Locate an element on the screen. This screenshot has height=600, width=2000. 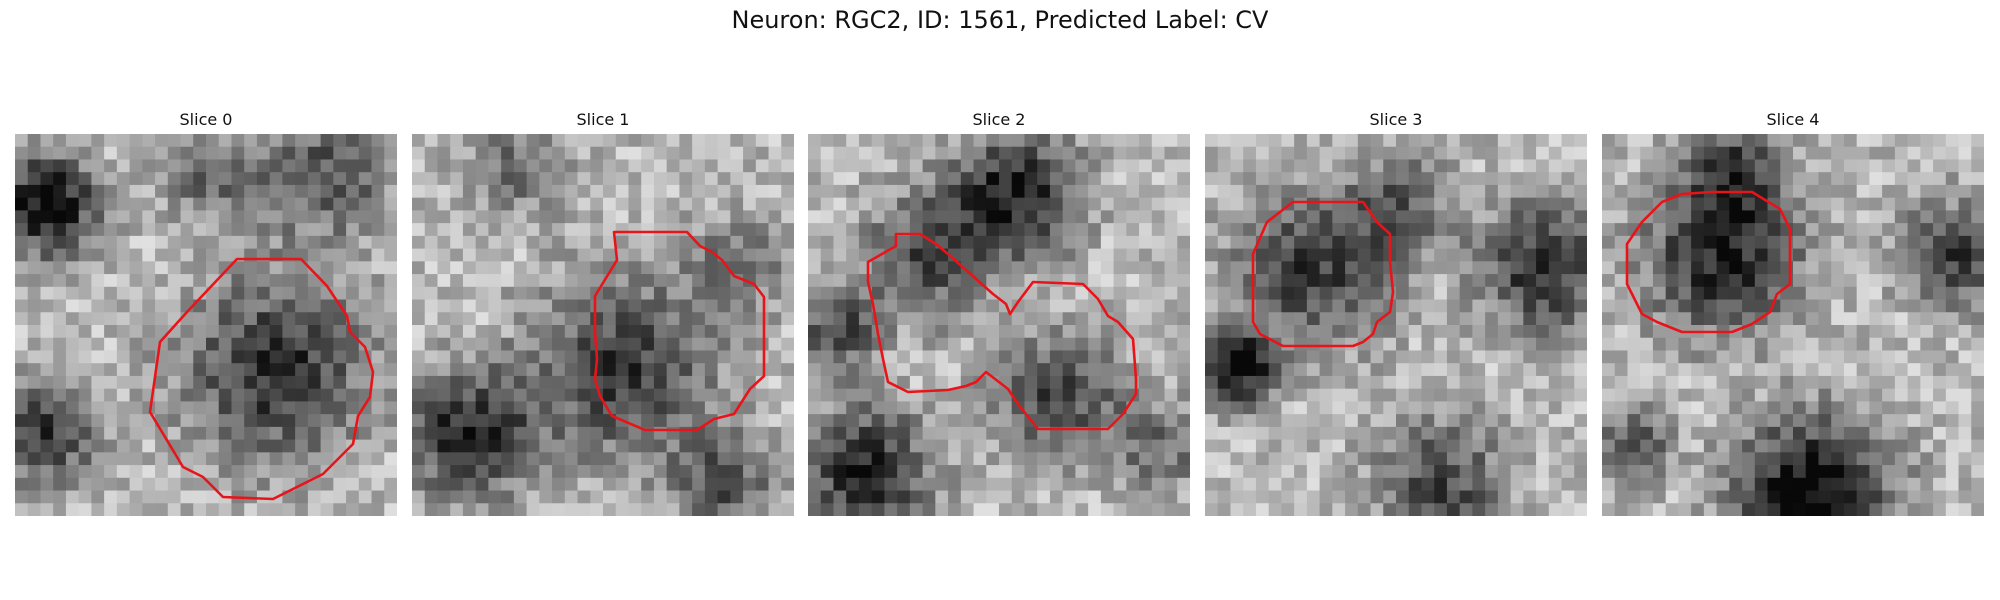
slice-panel-3: Slice 3 is located at coordinates (1396, 312).